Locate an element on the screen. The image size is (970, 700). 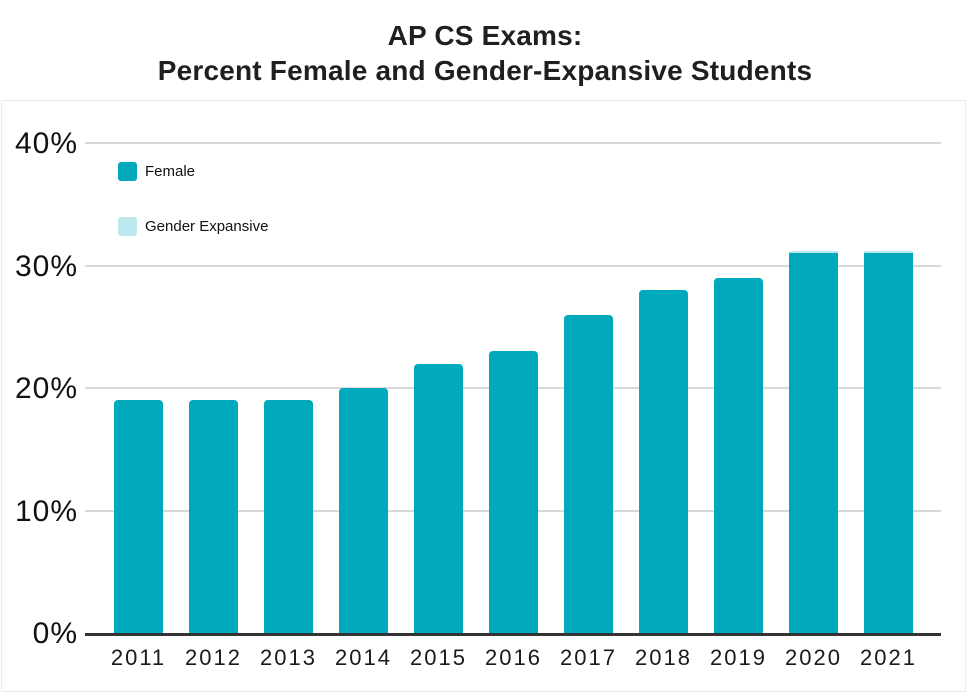
bar-female-2017 is located at coordinates (588, 473).